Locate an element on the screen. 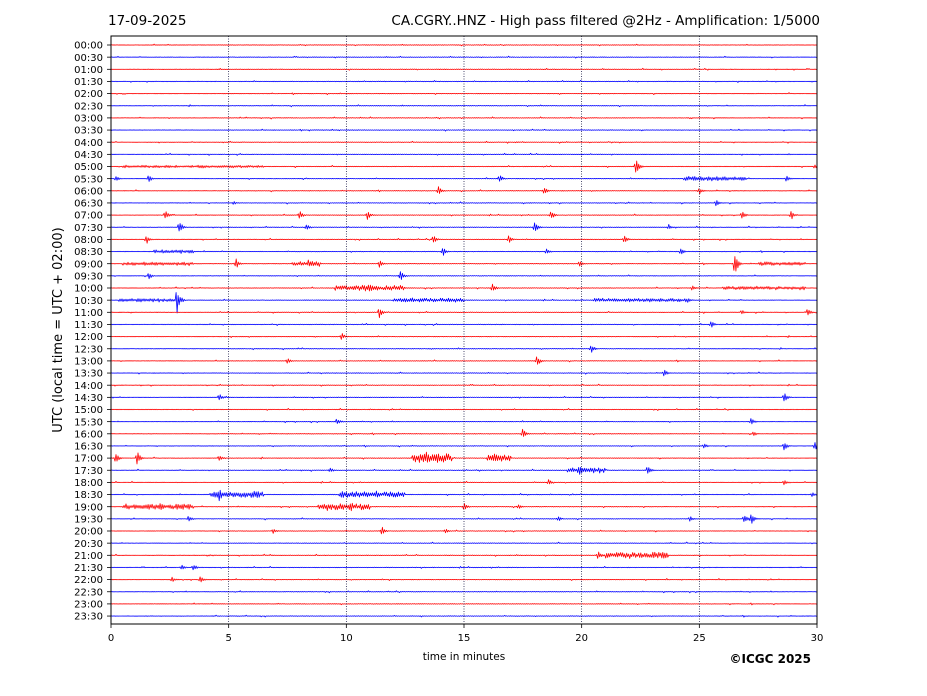 Image resolution: width=927 pixels, height=696 pixels. trace-2000 is located at coordinates (464, 530).